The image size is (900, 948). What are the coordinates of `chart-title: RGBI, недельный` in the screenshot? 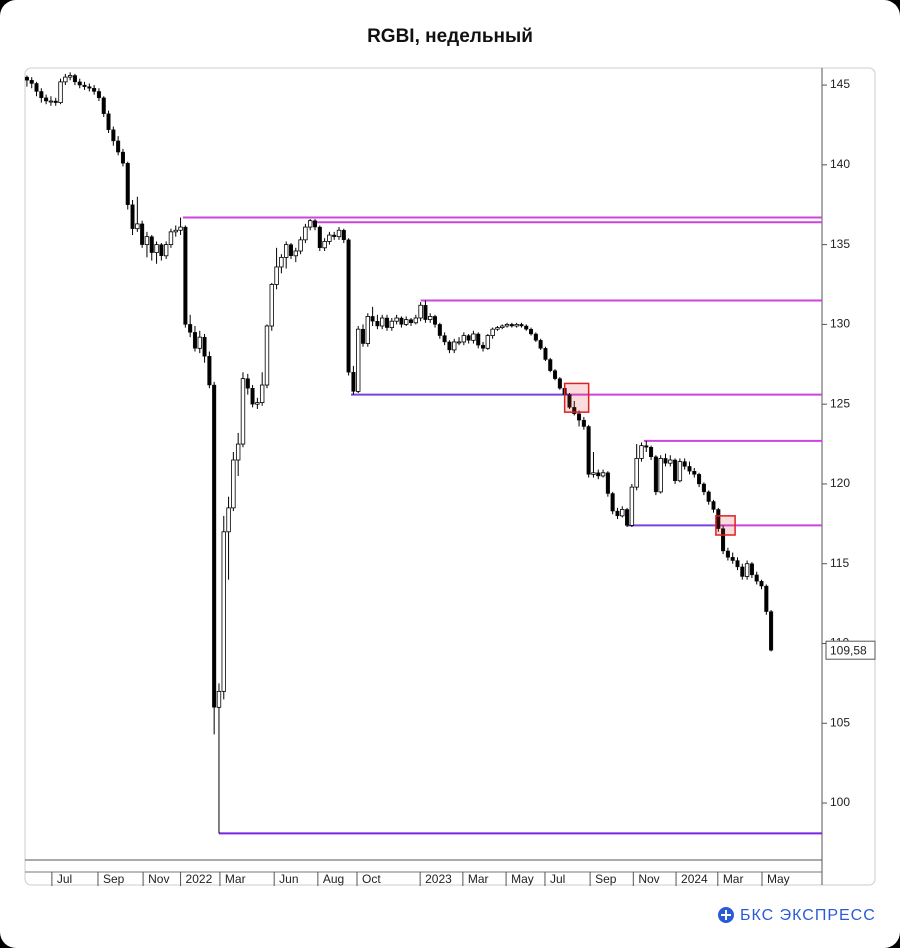 It's located at (450, 36).